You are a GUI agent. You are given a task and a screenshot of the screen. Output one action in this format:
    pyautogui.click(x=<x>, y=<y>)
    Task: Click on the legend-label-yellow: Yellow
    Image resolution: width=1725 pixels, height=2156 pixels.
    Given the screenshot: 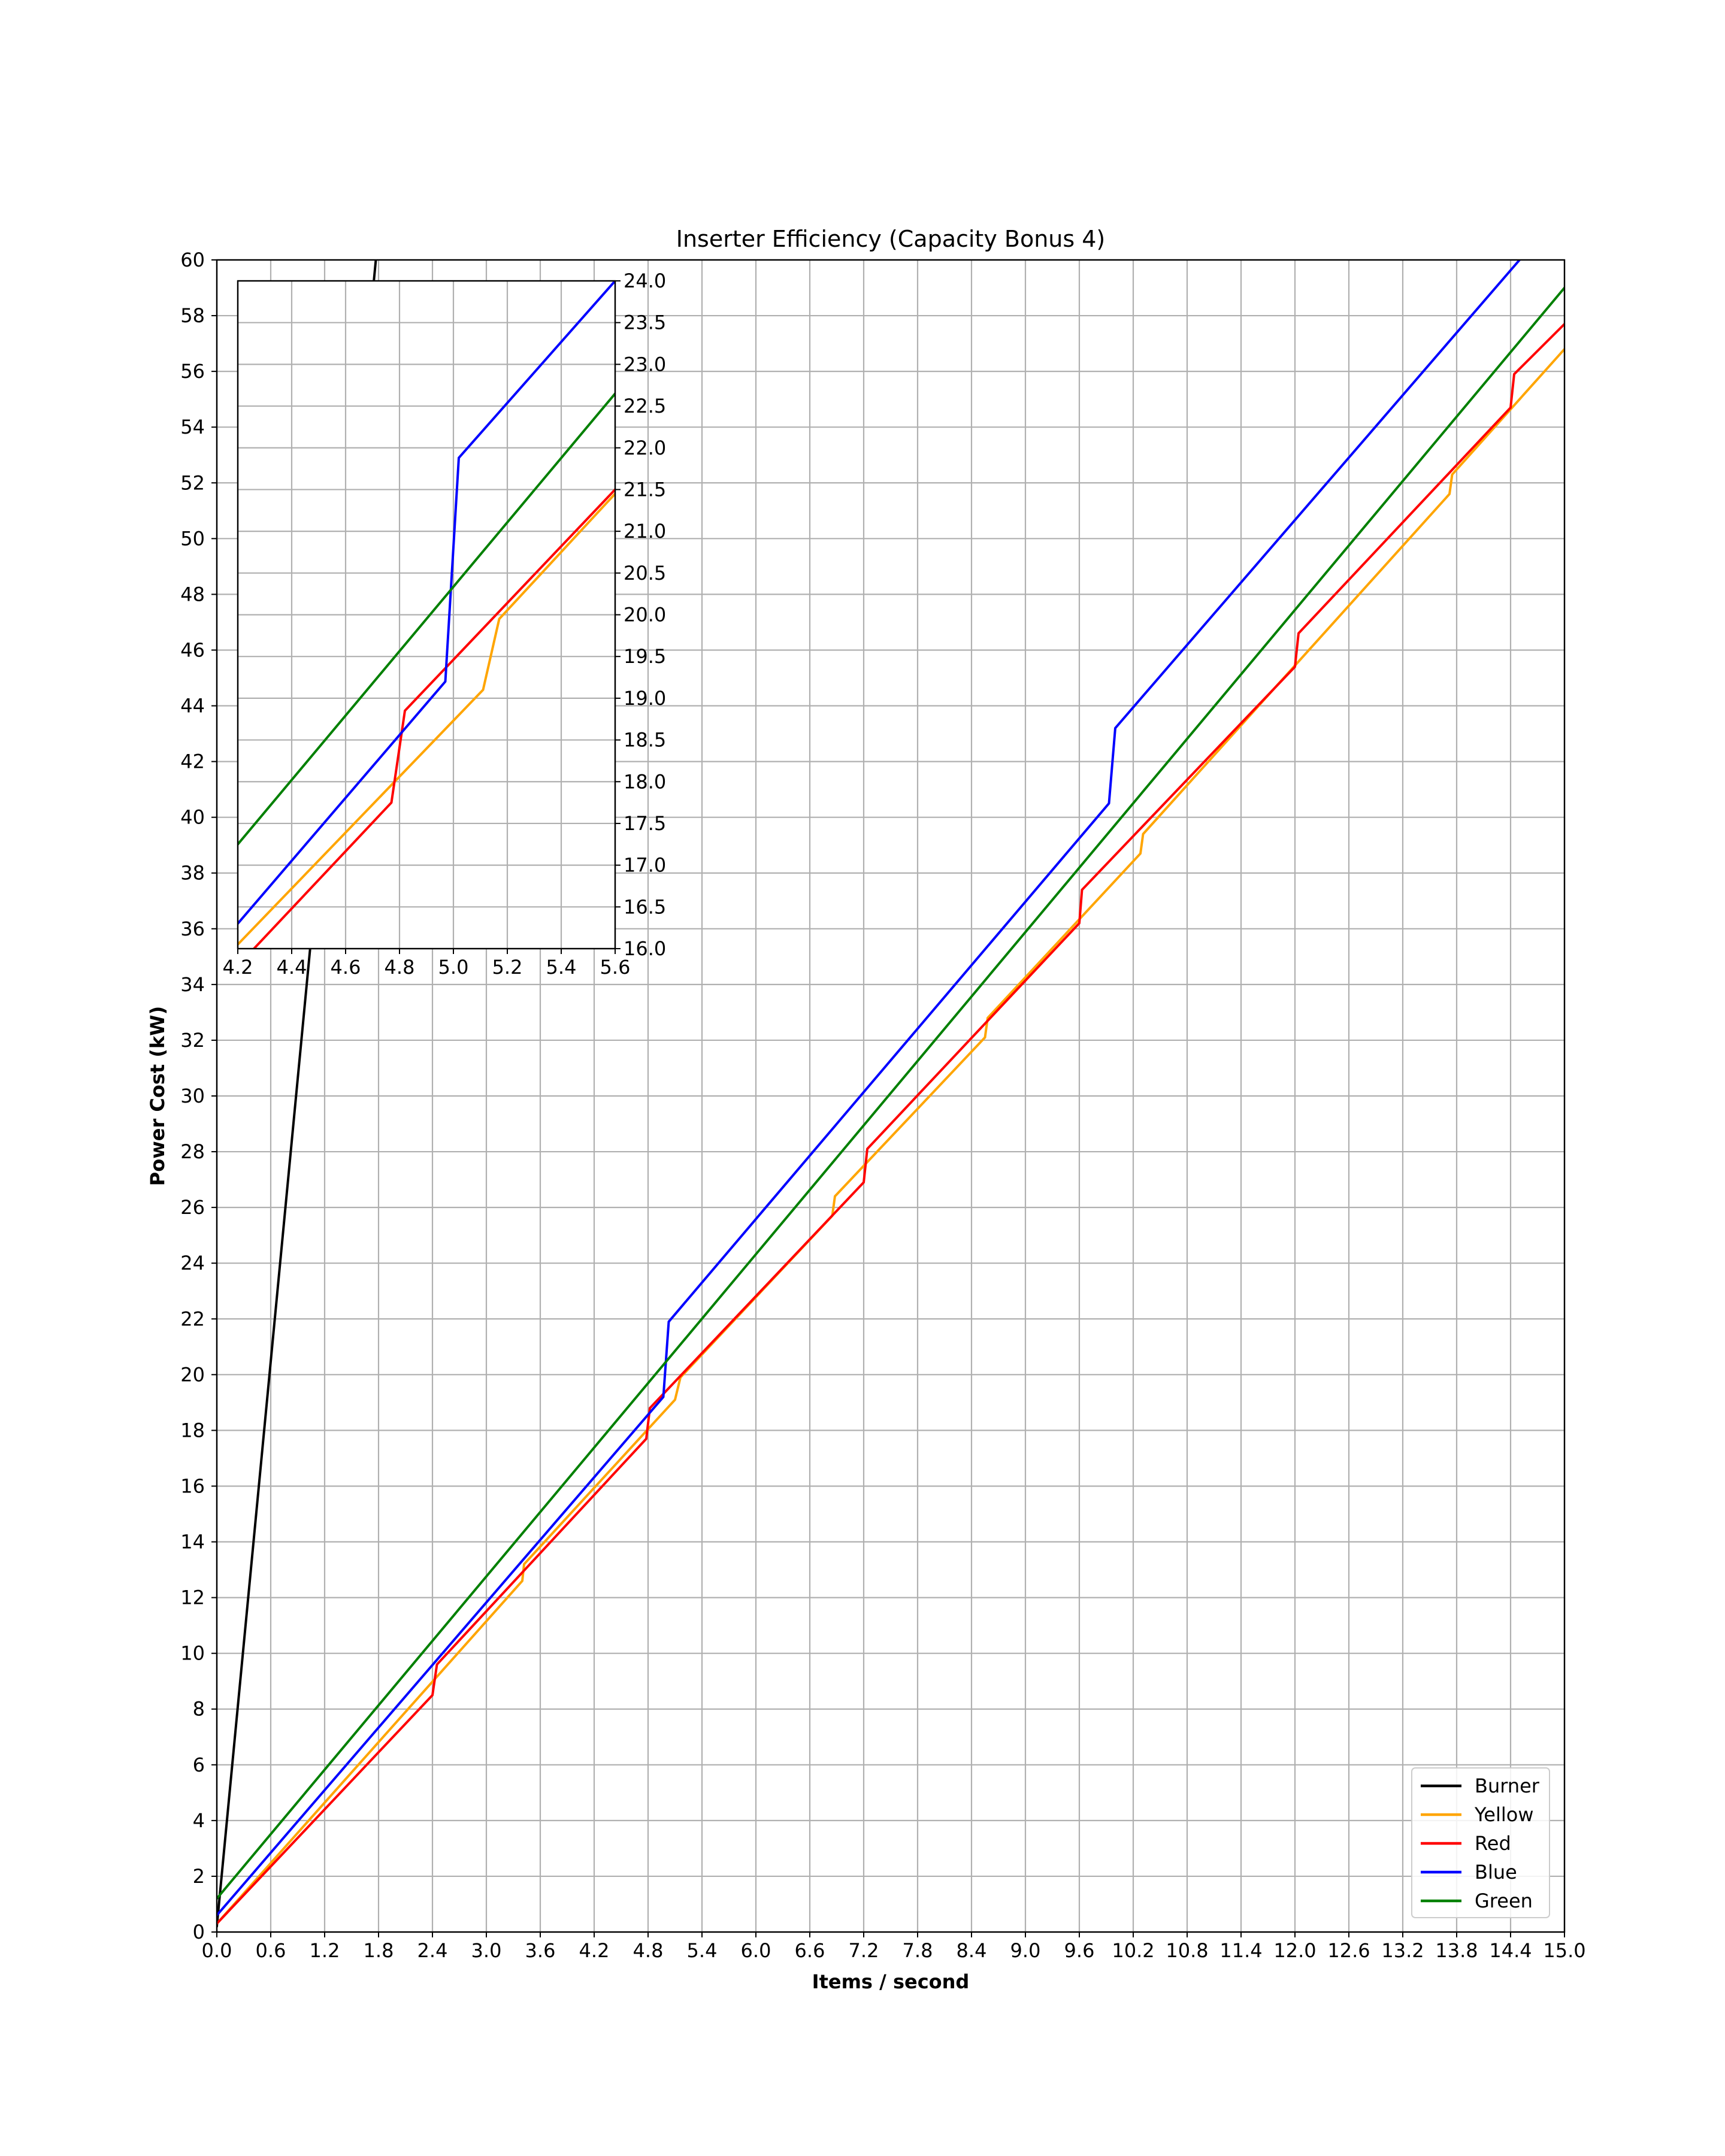 What is the action you would take?
    pyautogui.click(x=1504, y=1815)
    